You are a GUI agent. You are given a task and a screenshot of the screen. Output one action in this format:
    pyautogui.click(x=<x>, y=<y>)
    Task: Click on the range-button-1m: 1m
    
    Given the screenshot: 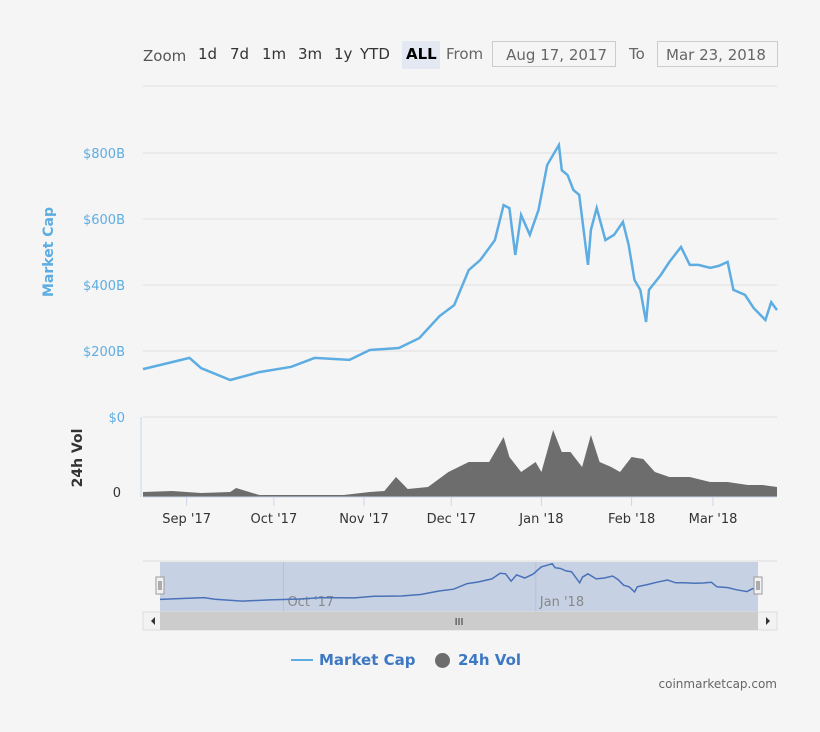 What is the action you would take?
    pyautogui.click(x=274, y=54)
    